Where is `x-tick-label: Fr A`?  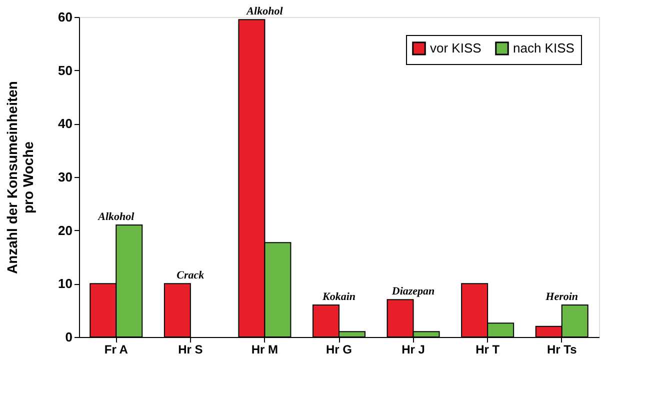
x-tick-label: Fr A is located at coordinates (116, 349).